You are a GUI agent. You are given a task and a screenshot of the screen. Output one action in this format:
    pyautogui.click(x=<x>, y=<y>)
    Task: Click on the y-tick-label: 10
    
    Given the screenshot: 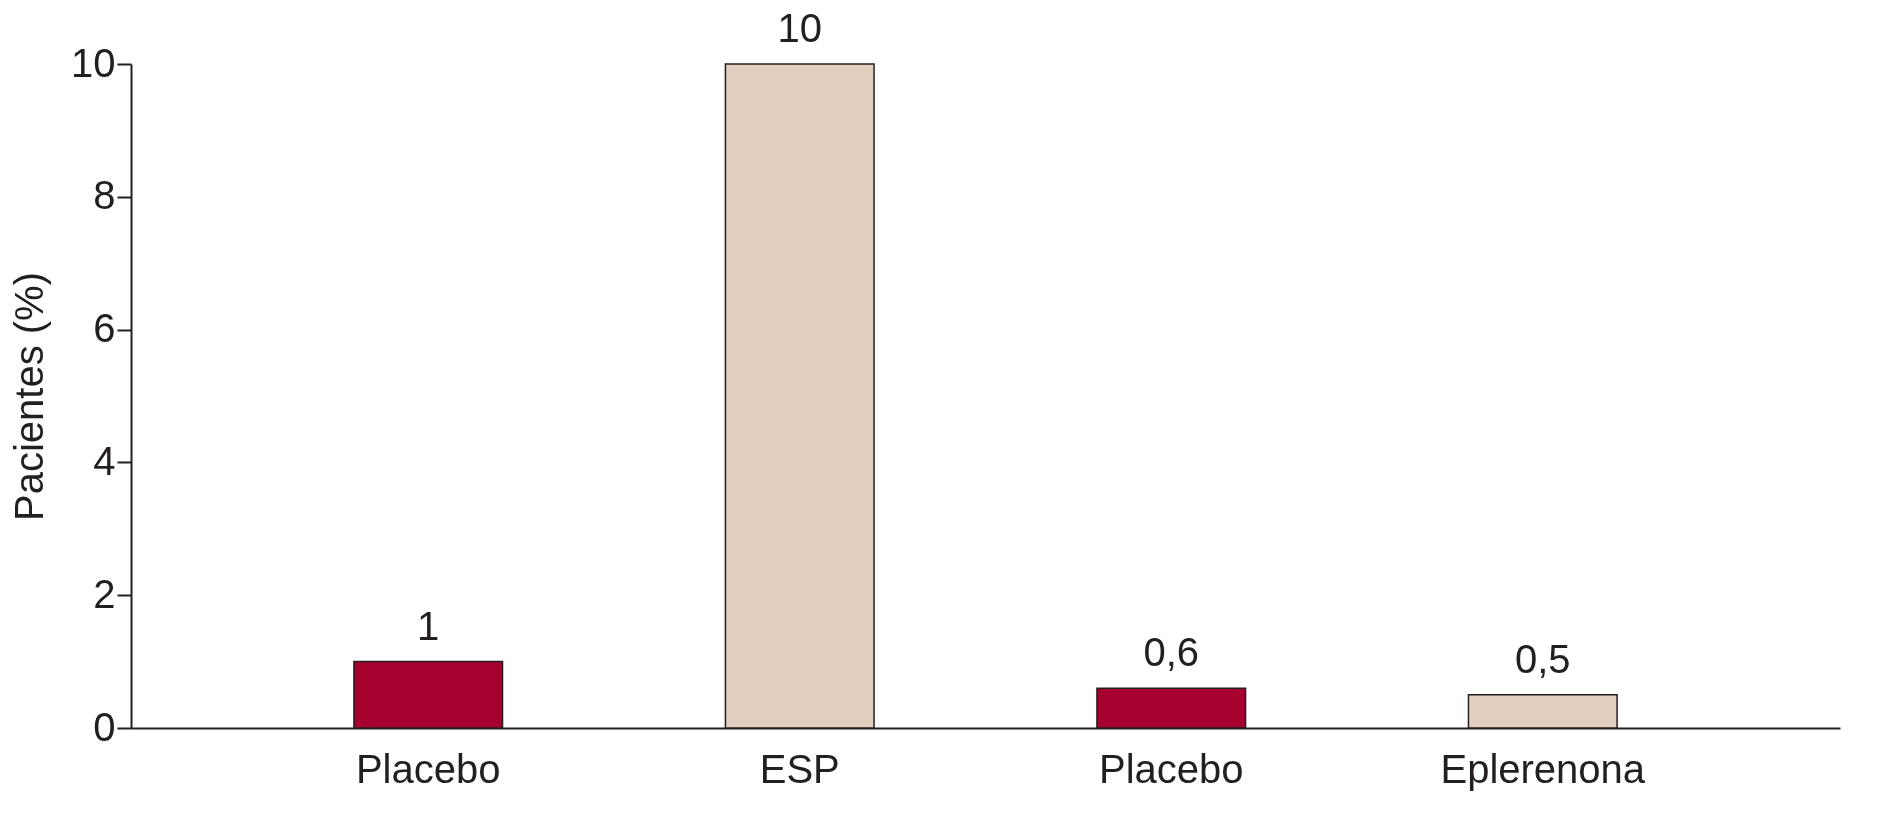 What is the action you would take?
    pyautogui.click(x=93, y=62)
    